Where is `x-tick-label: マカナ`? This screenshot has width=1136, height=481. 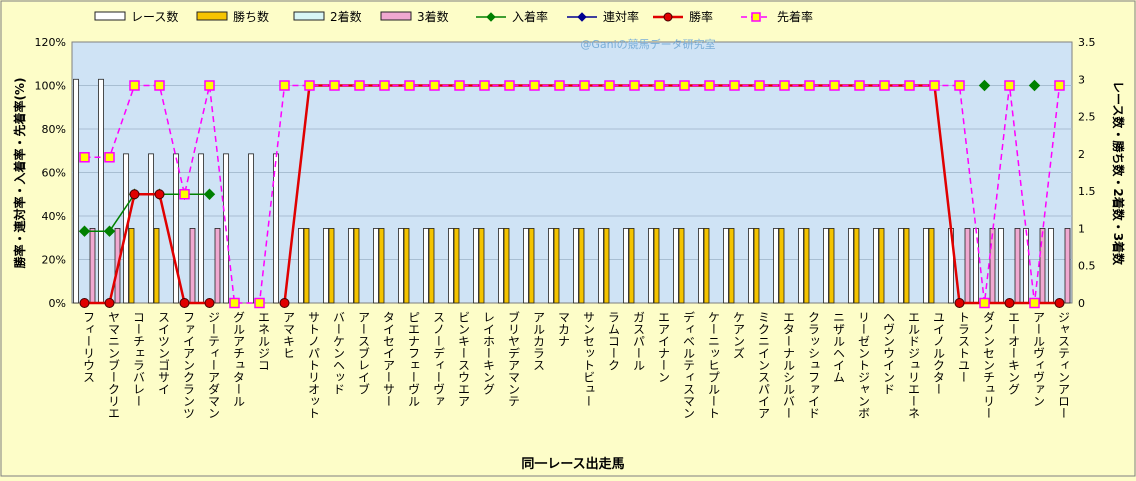 x-tick-label: マカナ is located at coordinates (564, 329).